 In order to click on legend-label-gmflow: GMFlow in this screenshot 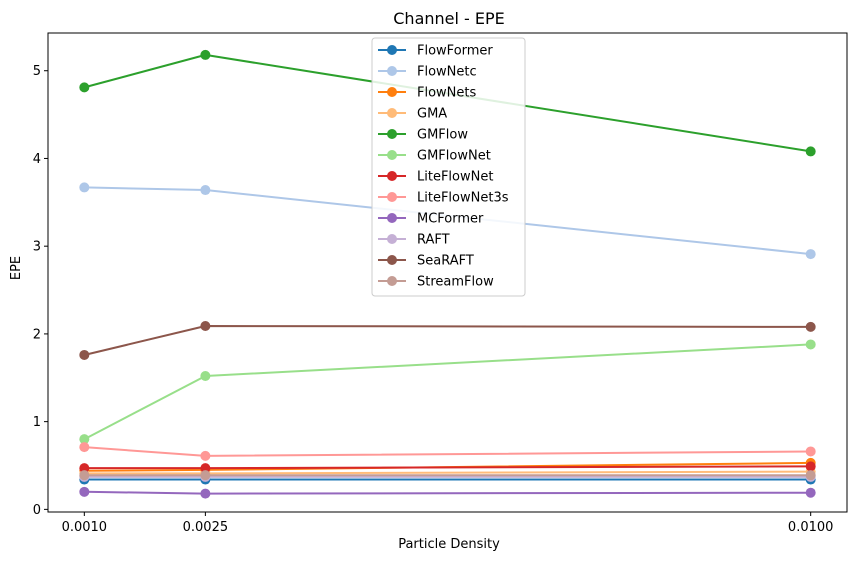, I will do `click(442, 135)`.